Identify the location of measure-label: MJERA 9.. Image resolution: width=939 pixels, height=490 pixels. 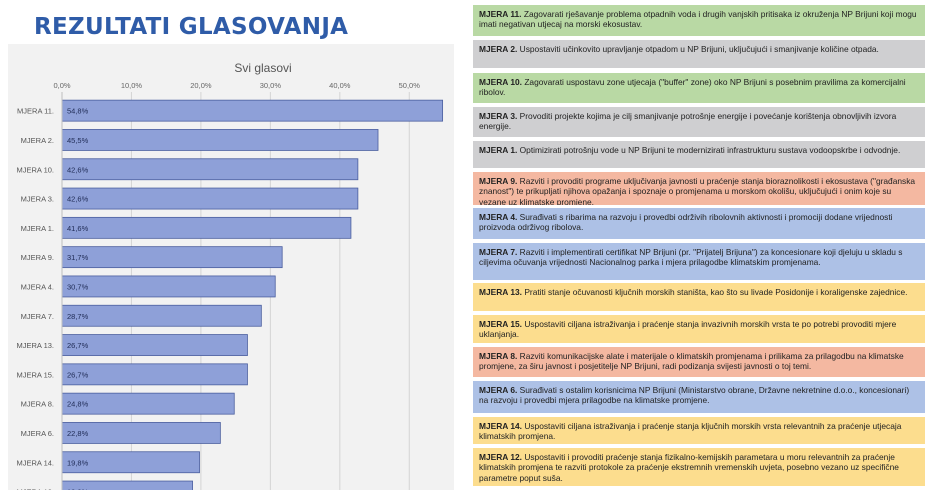
(498, 181).